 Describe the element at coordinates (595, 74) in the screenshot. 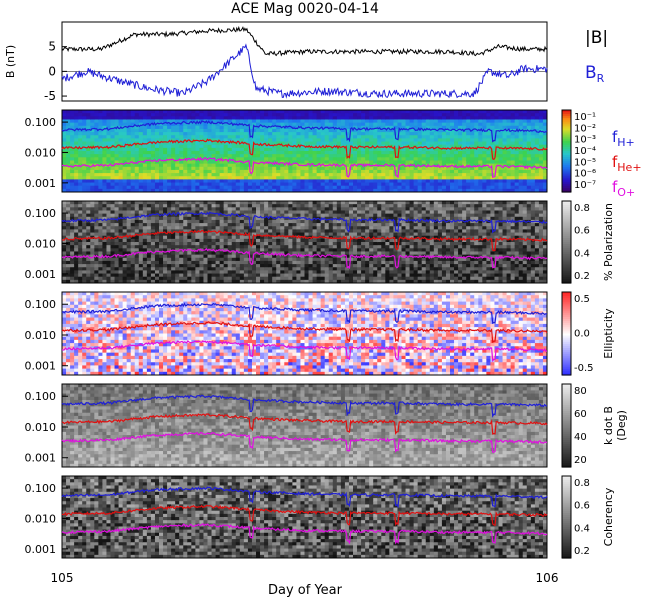

I see `legend-radial-field: BR` at that location.